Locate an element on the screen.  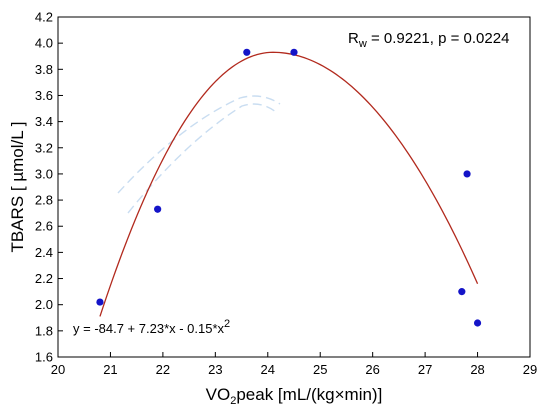
y-tick-label: 2.8 is located at coordinates (44, 200).